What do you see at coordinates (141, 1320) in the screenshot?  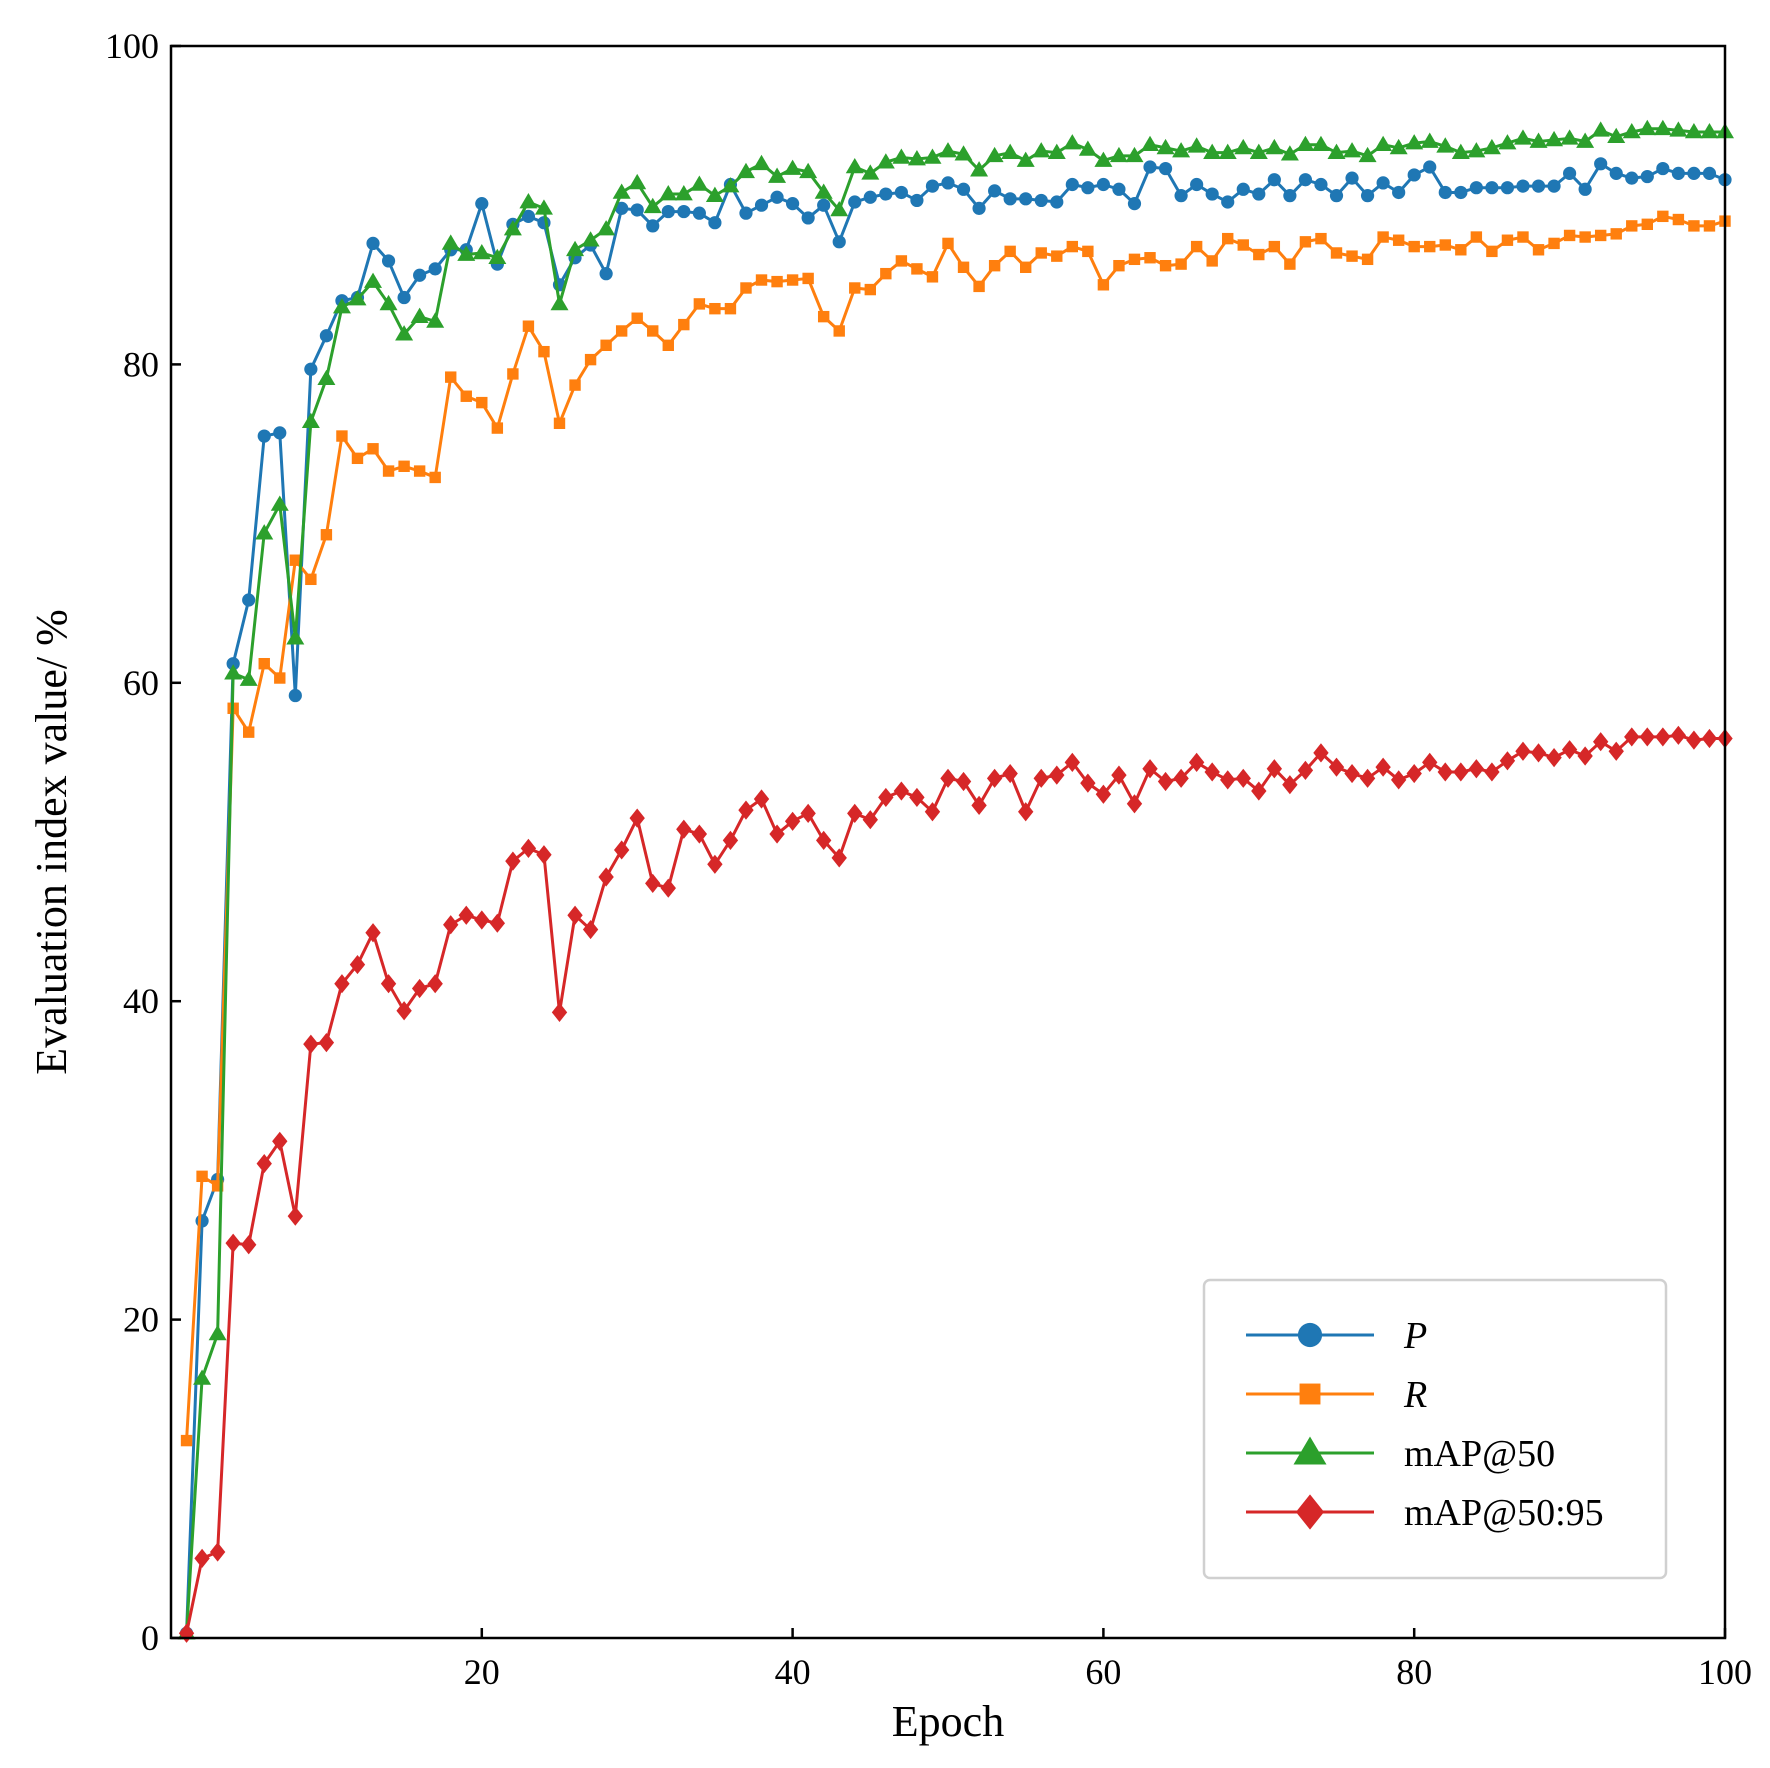 I see `y-tick-label: 20` at bounding box center [141, 1320].